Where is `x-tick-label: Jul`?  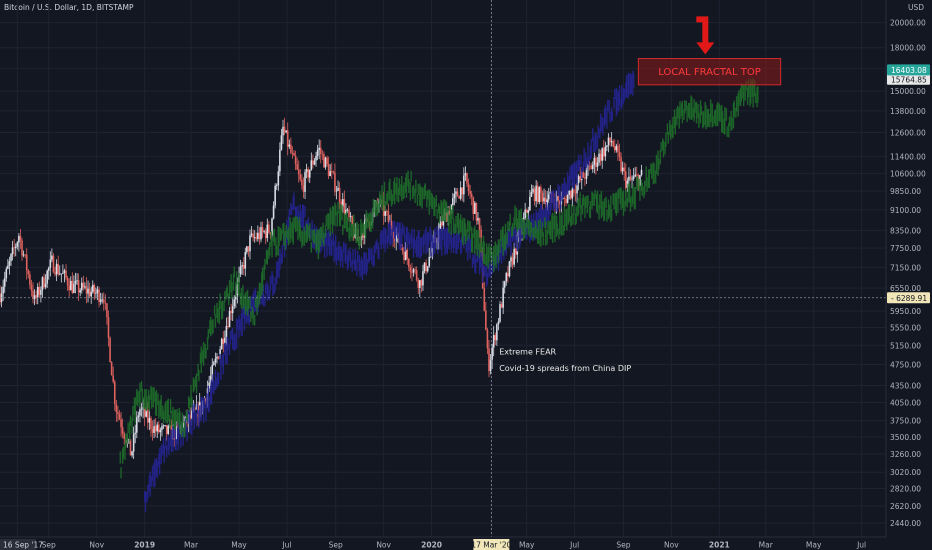 x-tick-label: Jul is located at coordinates (574, 545).